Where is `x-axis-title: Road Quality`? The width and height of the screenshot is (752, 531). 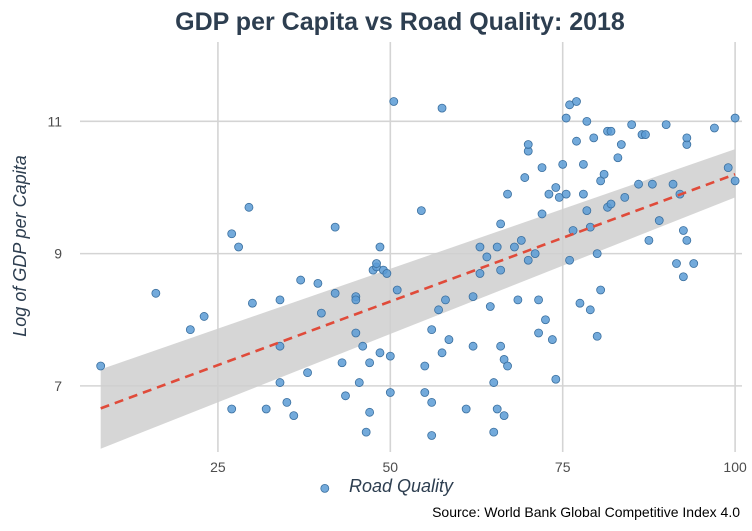
x-axis-title: Road Quality is located at coordinates (401, 486).